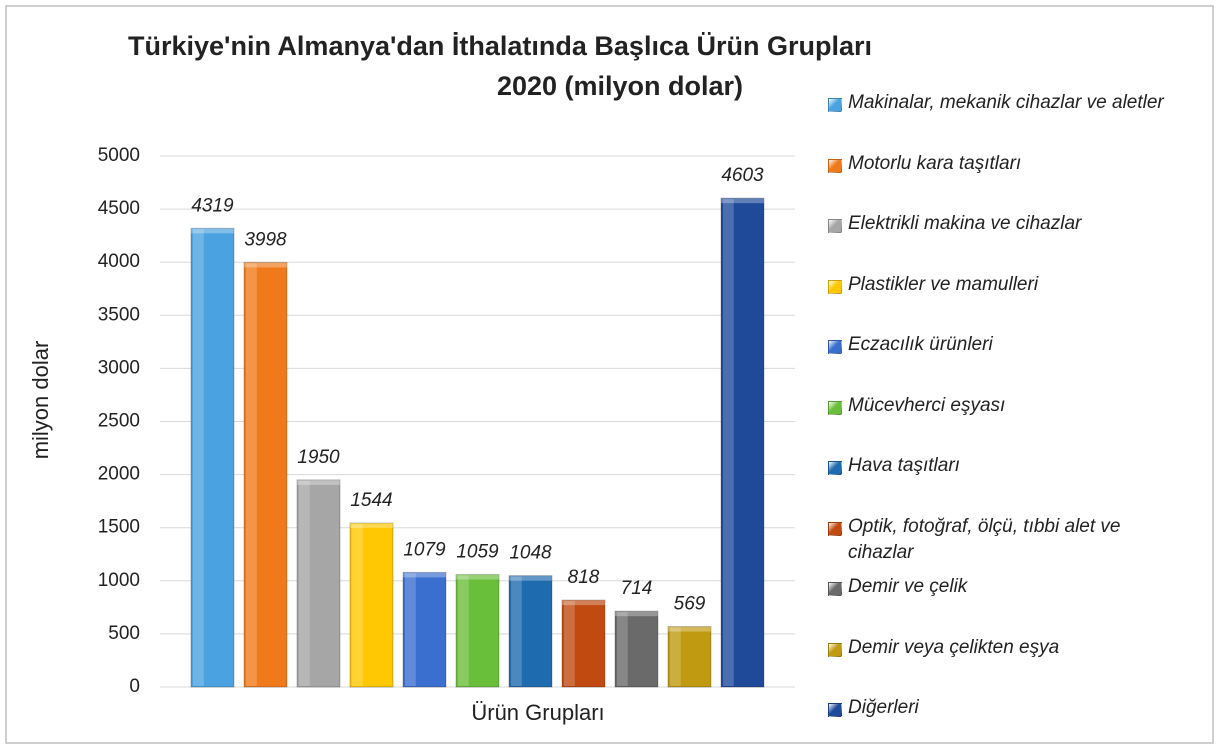 This screenshot has height=749, width=1219. I want to click on value-label: 1079, so click(424, 549).